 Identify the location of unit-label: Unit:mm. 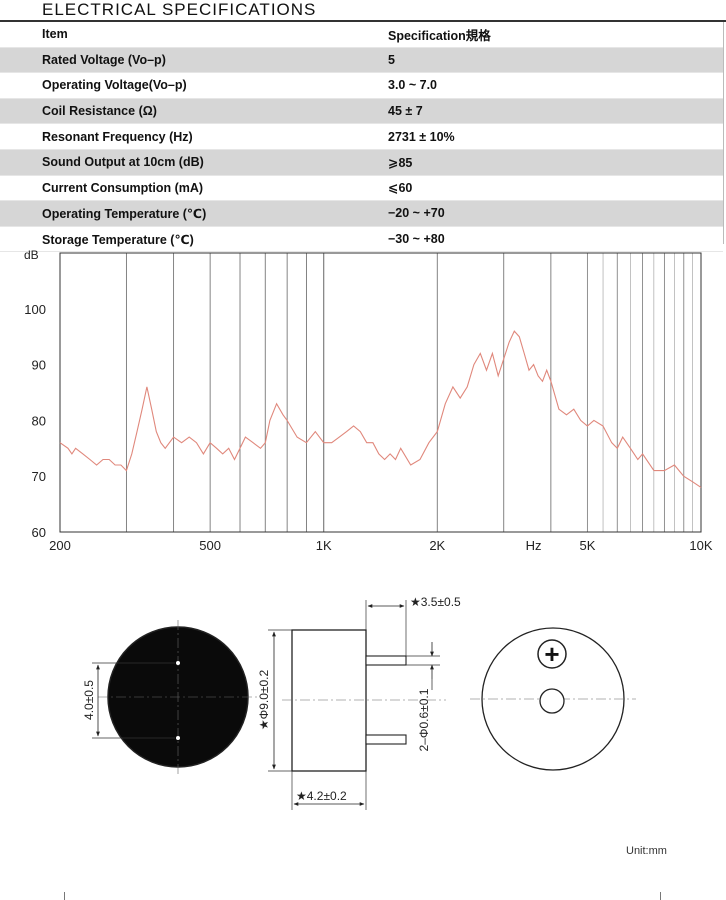
(646, 851).